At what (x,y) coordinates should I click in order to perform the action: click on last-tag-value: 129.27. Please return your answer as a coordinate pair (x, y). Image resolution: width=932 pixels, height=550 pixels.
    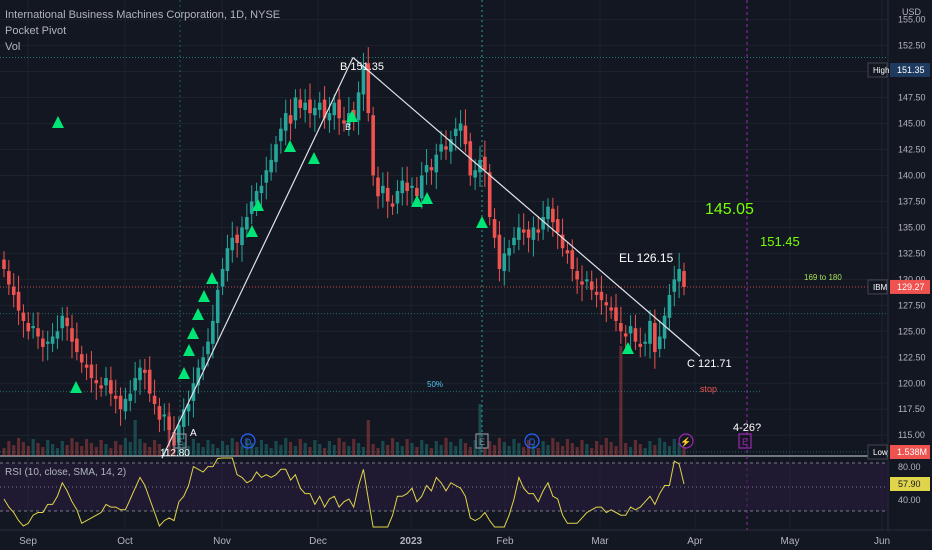
    Looking at the image, I should click on (911, 287).